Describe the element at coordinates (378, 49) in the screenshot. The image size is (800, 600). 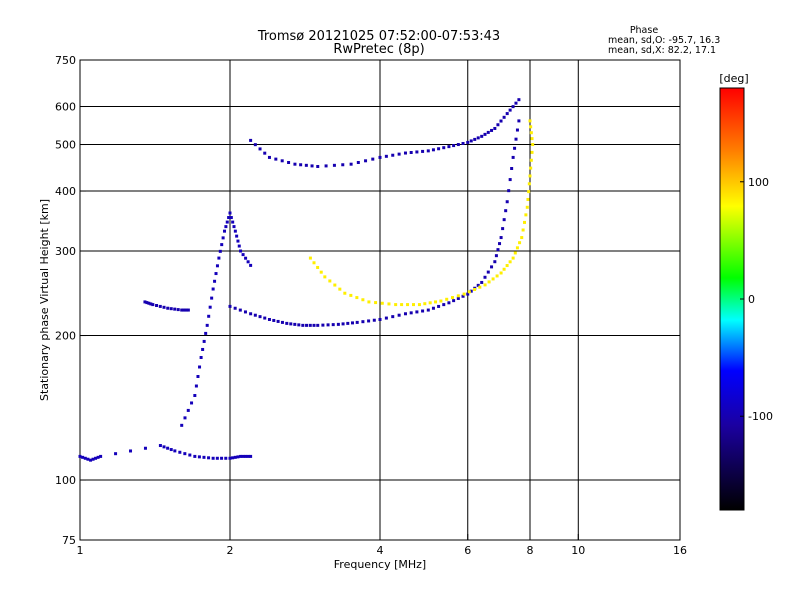
I see `chart-subtitle: RwPretec (8p)` at that location.